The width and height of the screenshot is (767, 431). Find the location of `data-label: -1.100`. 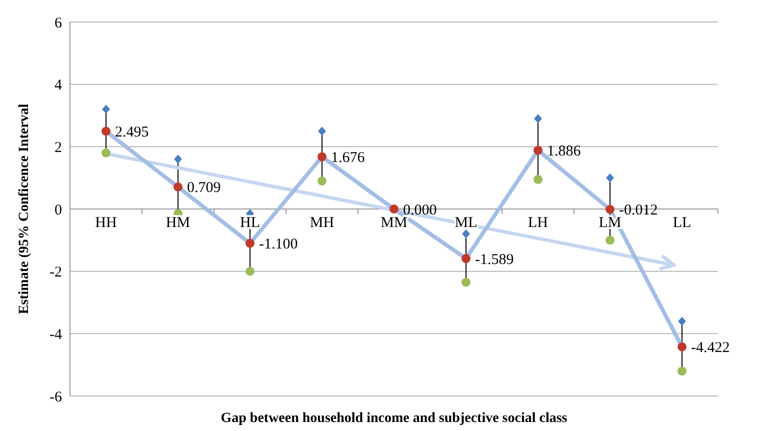

data-label: -1.100 is located at coordinates (278, 244).